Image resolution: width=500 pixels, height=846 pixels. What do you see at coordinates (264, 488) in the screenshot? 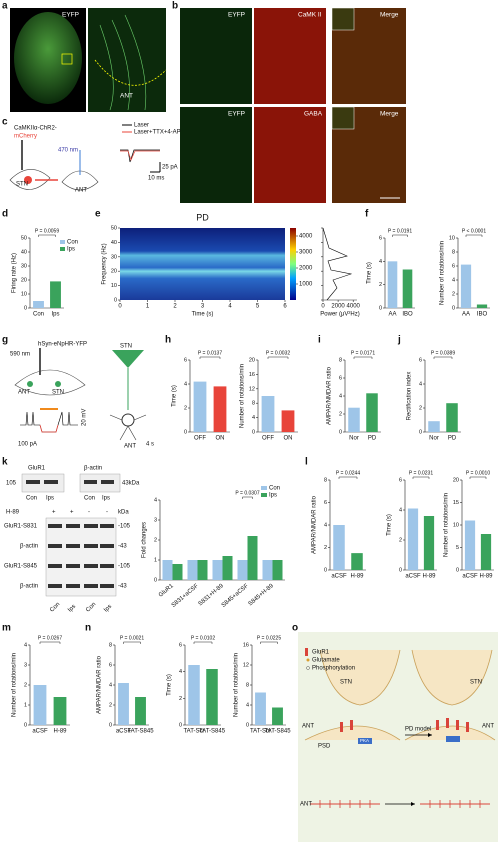
I see `legend-swatch` at bounding box center [264, 488].